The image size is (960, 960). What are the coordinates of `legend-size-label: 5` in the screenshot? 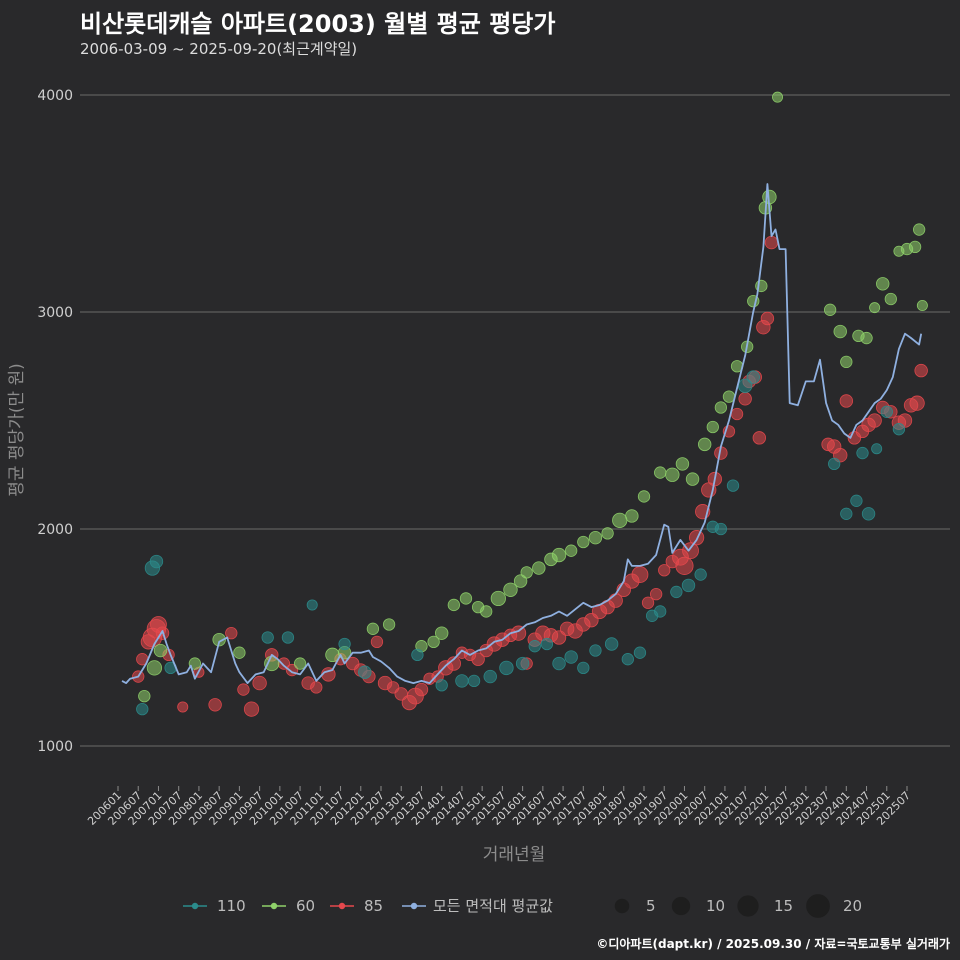 It's located at (651, 906).